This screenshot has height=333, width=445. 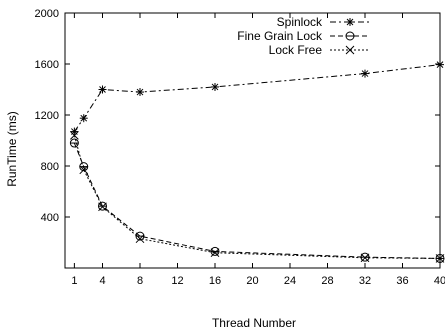 I want to click on x-axis-label: Thread Number, so click(x=254, y=323).